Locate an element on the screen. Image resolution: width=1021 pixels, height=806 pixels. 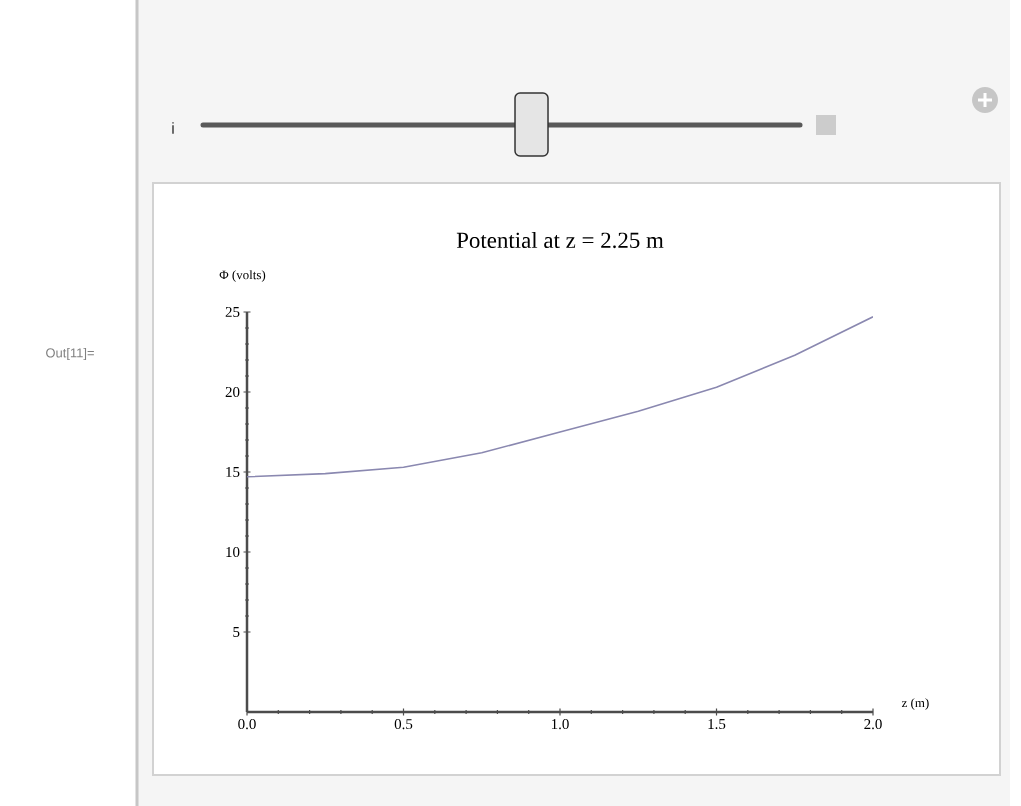
chart-title: Potential at z = 2.25 m is located at coordinates (560, 240).